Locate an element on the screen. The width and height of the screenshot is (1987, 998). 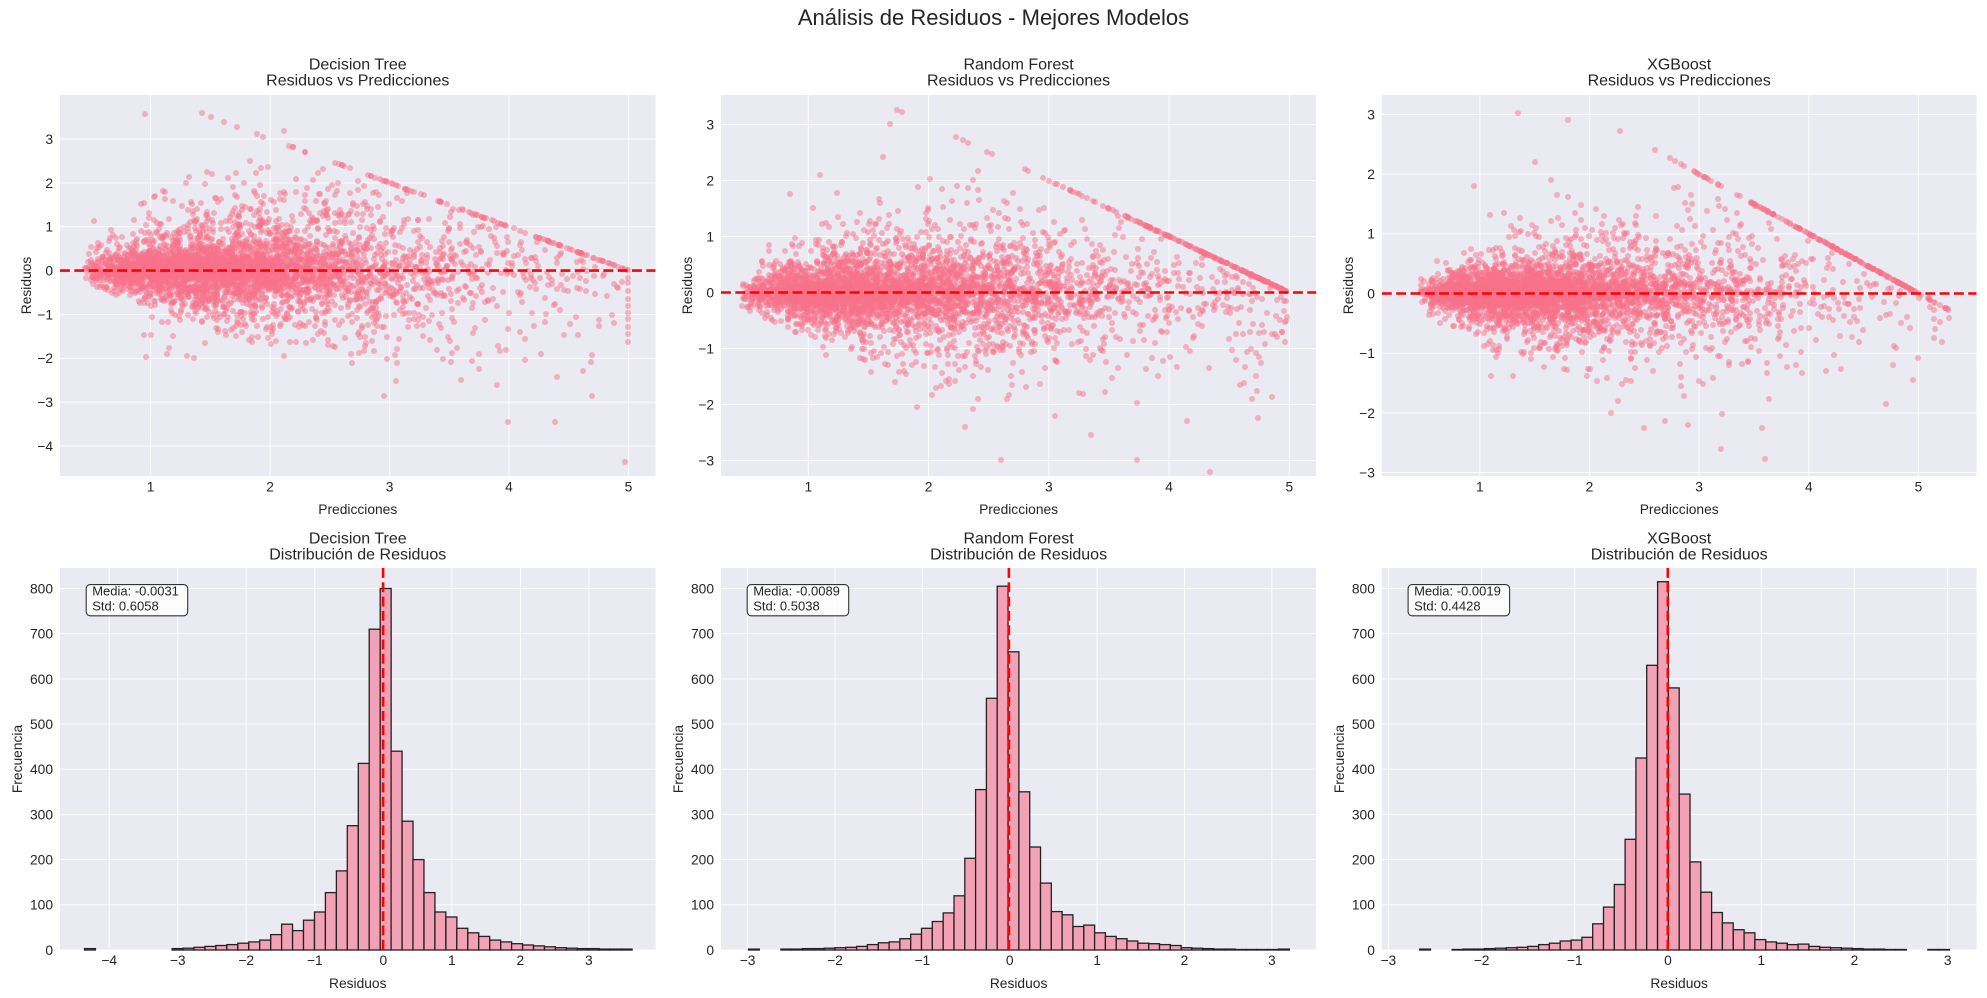
svg-text: Media: -0.0089 is located at coordinates (796, 591).